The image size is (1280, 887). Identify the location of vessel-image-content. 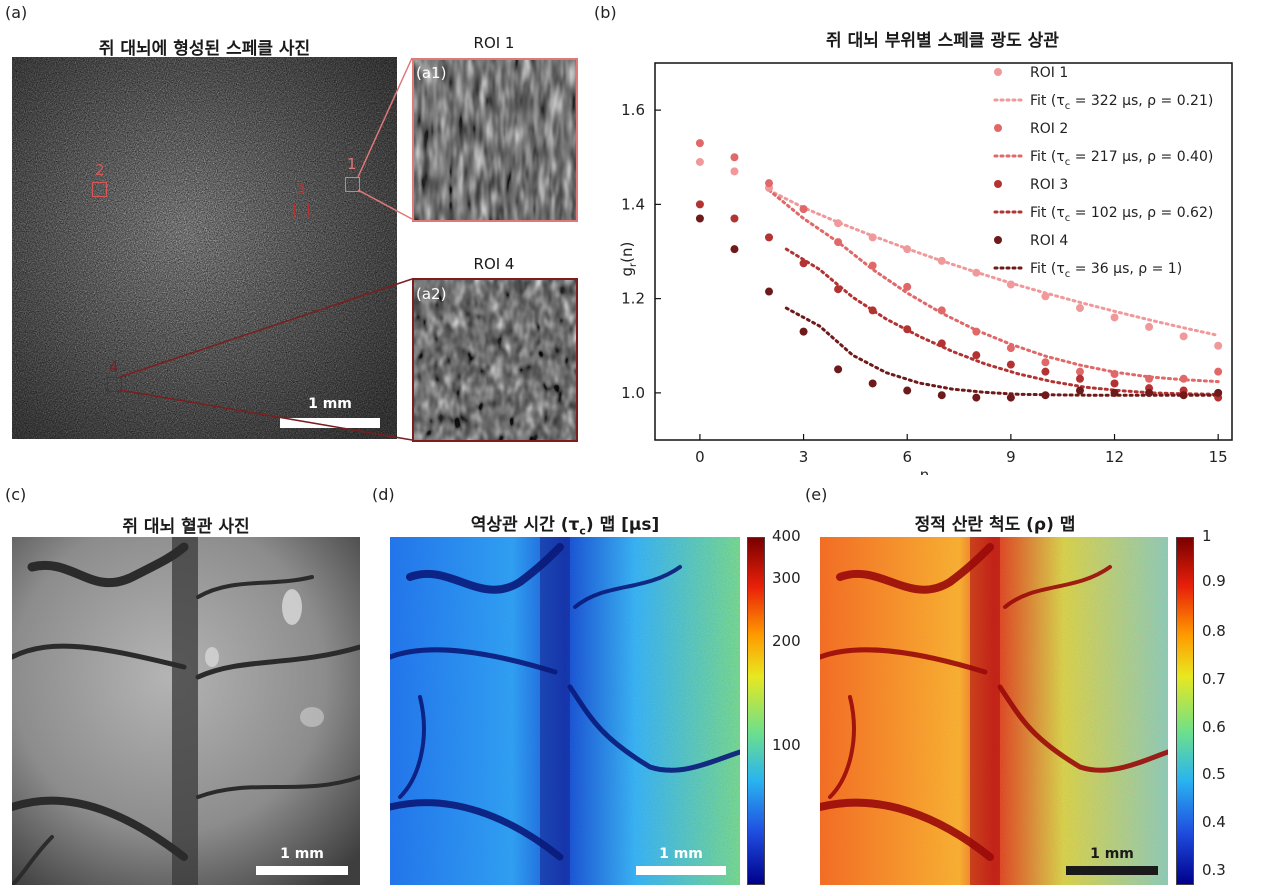
(186, 711).